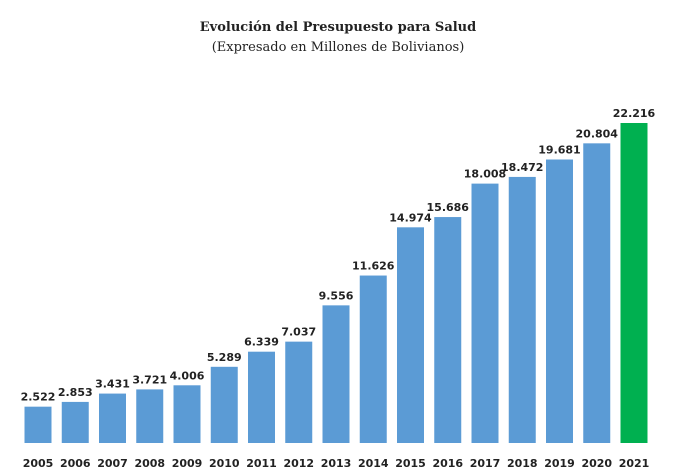 This screenshot has width=676, height=475. Describe the element at coordinates (112, 418) in the screenshot. I see `bar-2007` at that location.